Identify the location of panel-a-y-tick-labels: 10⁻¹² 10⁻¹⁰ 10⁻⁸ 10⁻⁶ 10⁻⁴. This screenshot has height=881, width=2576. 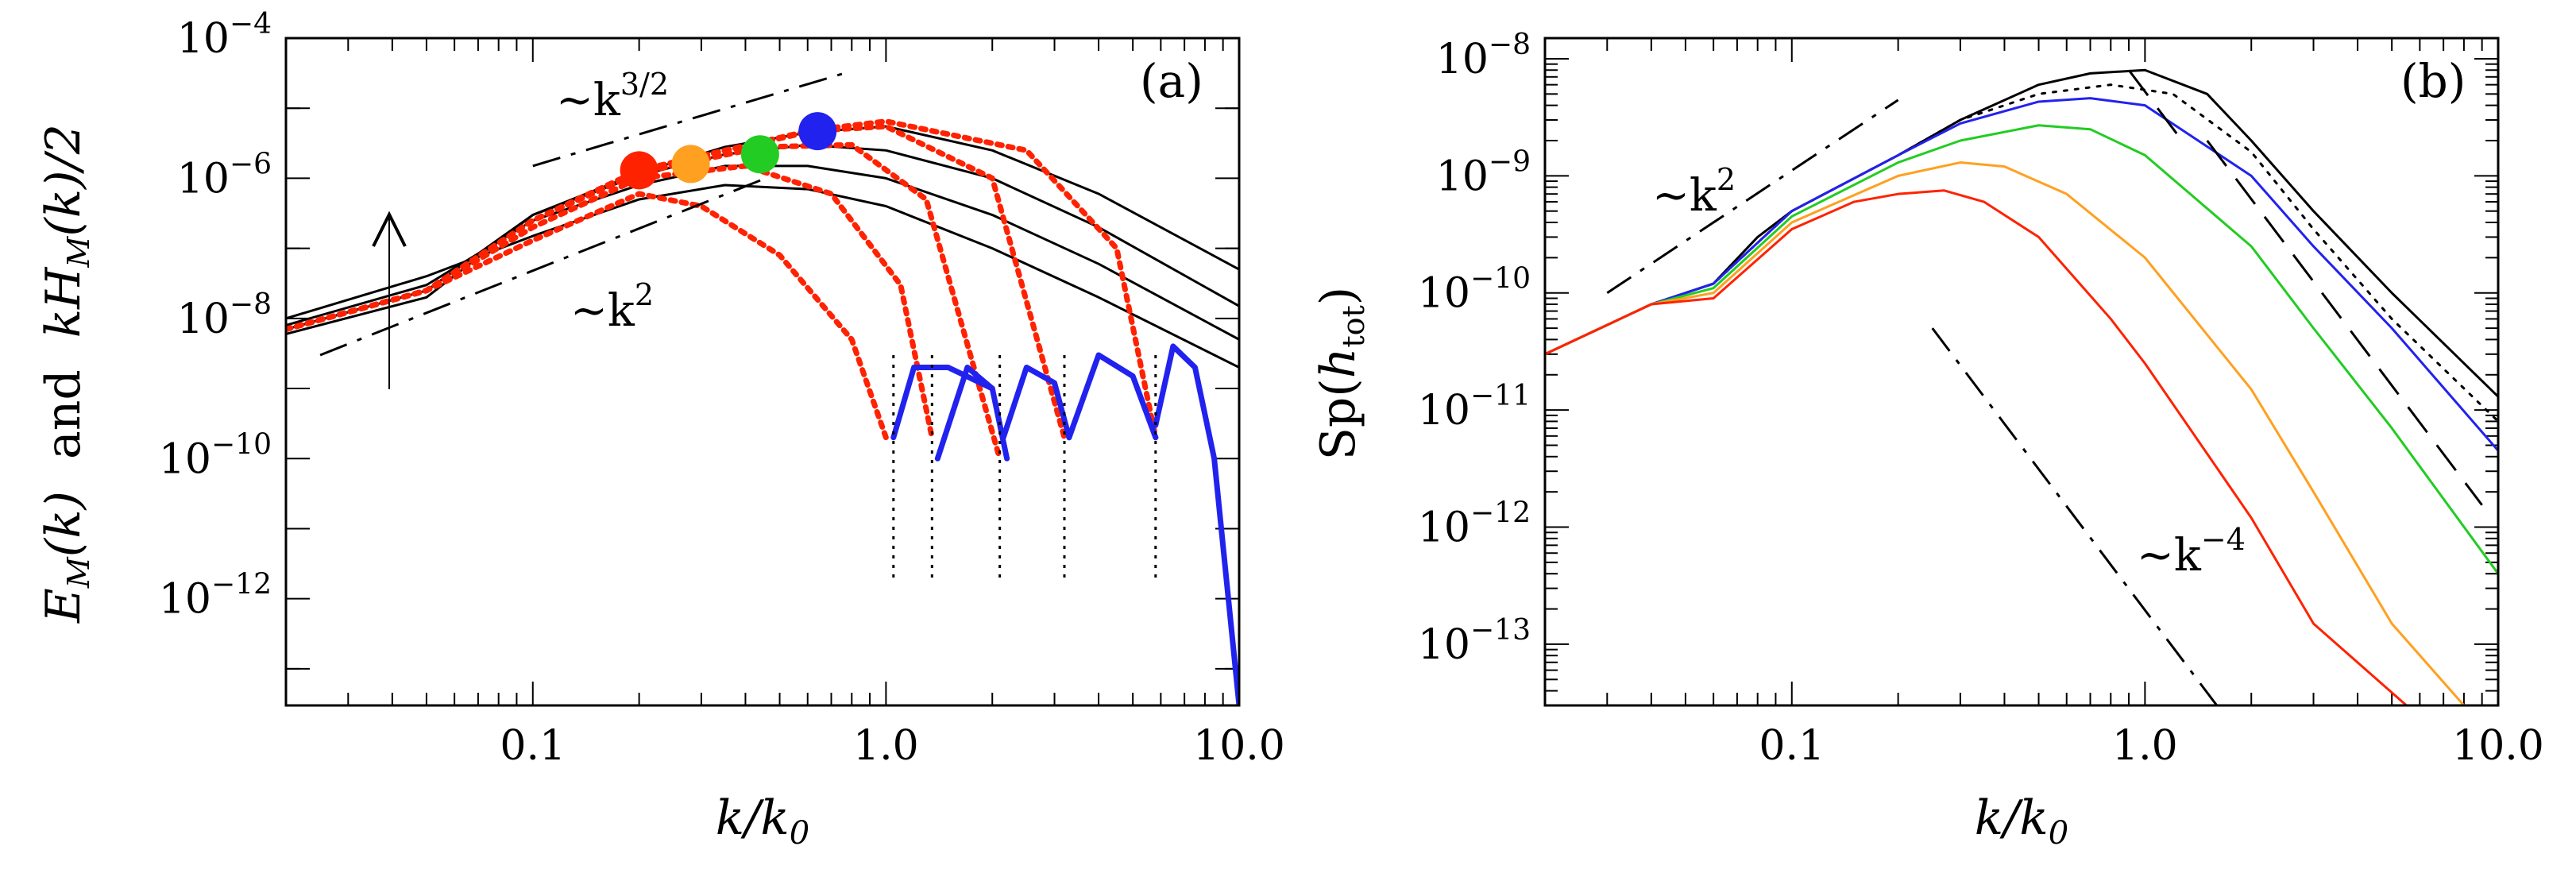
(215, 316).